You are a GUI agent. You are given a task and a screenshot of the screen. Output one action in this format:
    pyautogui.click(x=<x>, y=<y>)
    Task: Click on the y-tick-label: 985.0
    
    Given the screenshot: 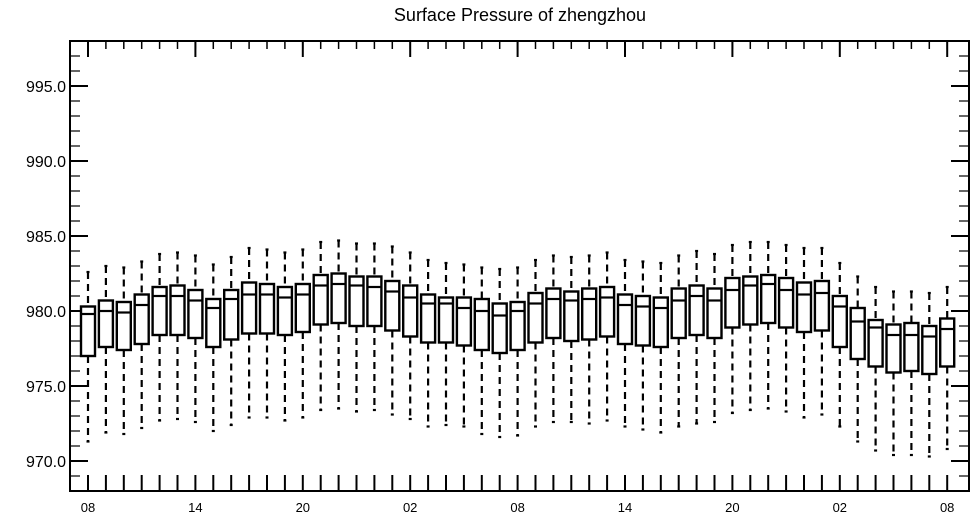 What is the action you would take?
    pyautogui.click(x=46, y=237)
    